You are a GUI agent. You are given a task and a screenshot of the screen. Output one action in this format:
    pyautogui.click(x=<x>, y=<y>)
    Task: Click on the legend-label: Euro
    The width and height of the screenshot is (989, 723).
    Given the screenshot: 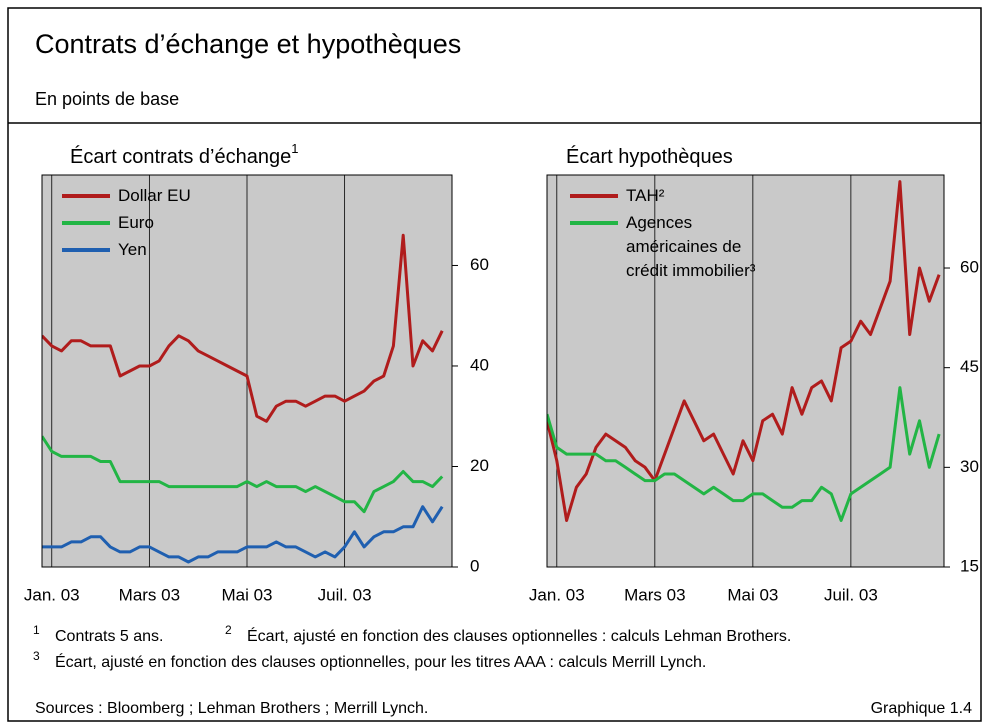 What is the action you would take?
    pyautogui.click(x=136, y=222)
    